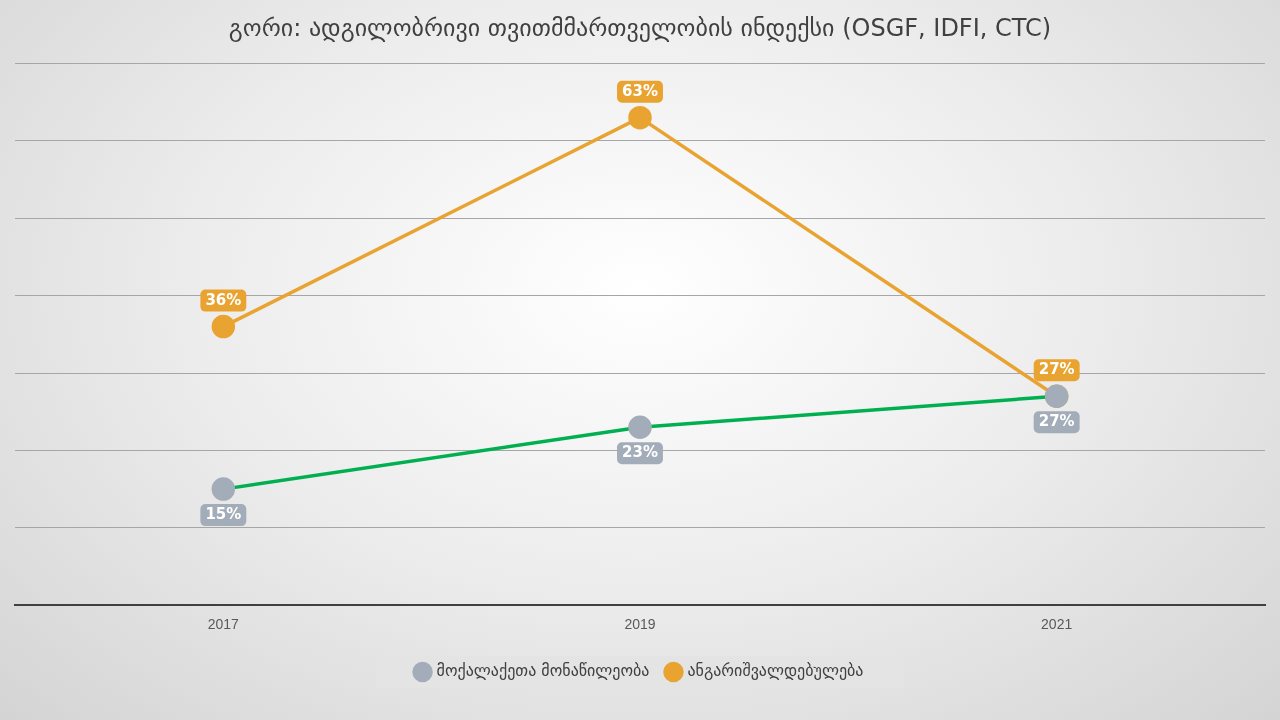 This screenshot has height=720, width=1280. What do you see at coordinates (640, 452) in the screenshot?
I see `data-label: 23%` at bounding box center [640, 452].